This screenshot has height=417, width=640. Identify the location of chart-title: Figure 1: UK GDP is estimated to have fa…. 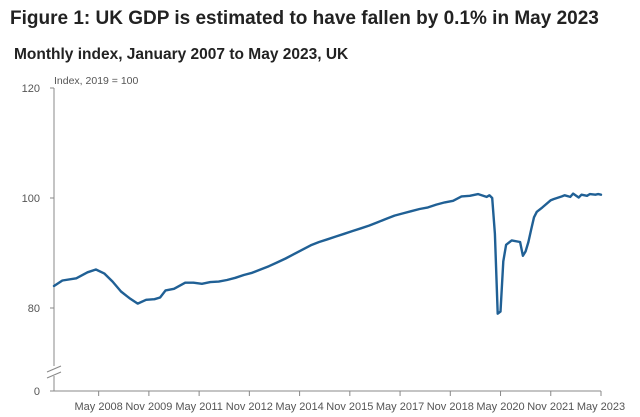
(304, 18).